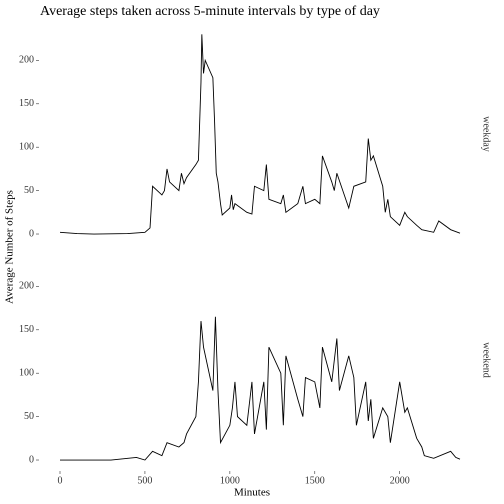  Describe the element at coordinates (230, 480) in the screenshot. I see `x-tick-label: 1000` at that location.